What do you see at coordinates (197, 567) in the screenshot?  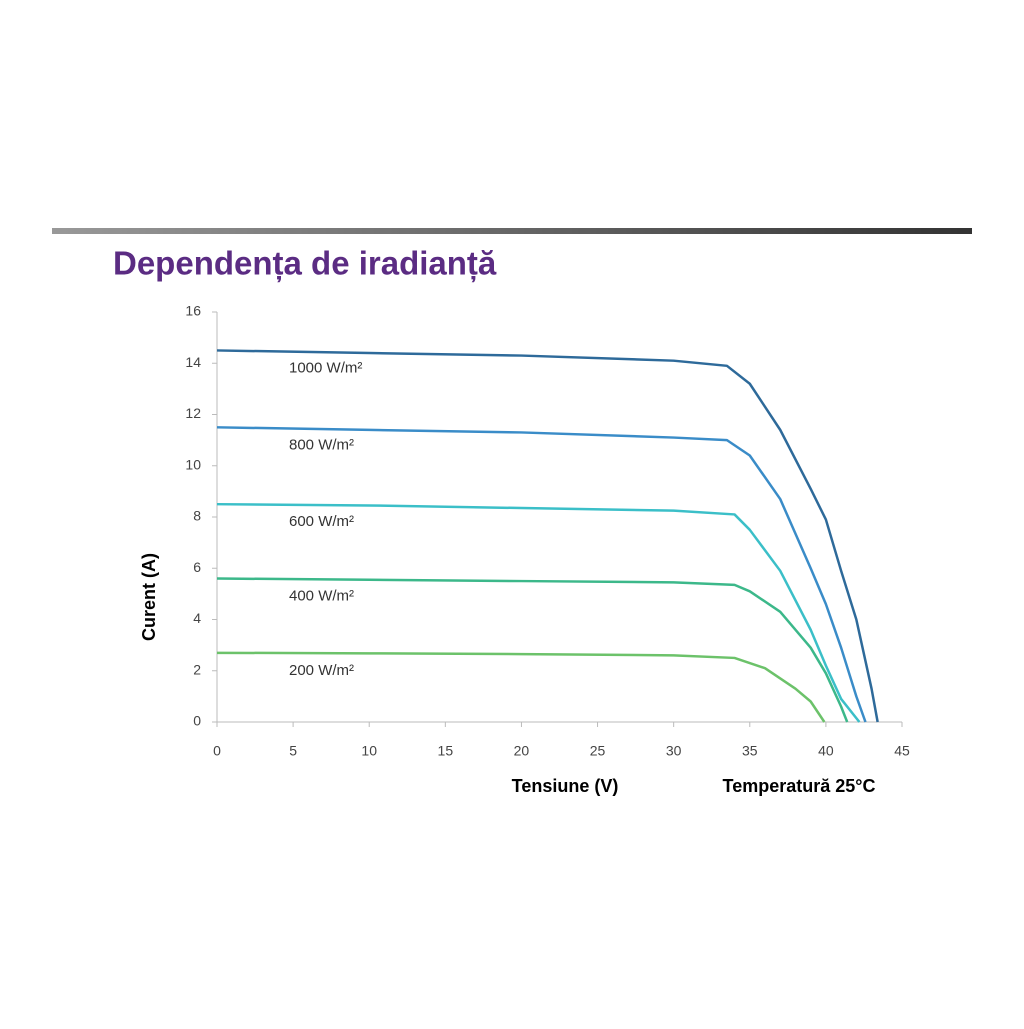 I see `y-tick-label: 6` at bounding box center [197, 567].